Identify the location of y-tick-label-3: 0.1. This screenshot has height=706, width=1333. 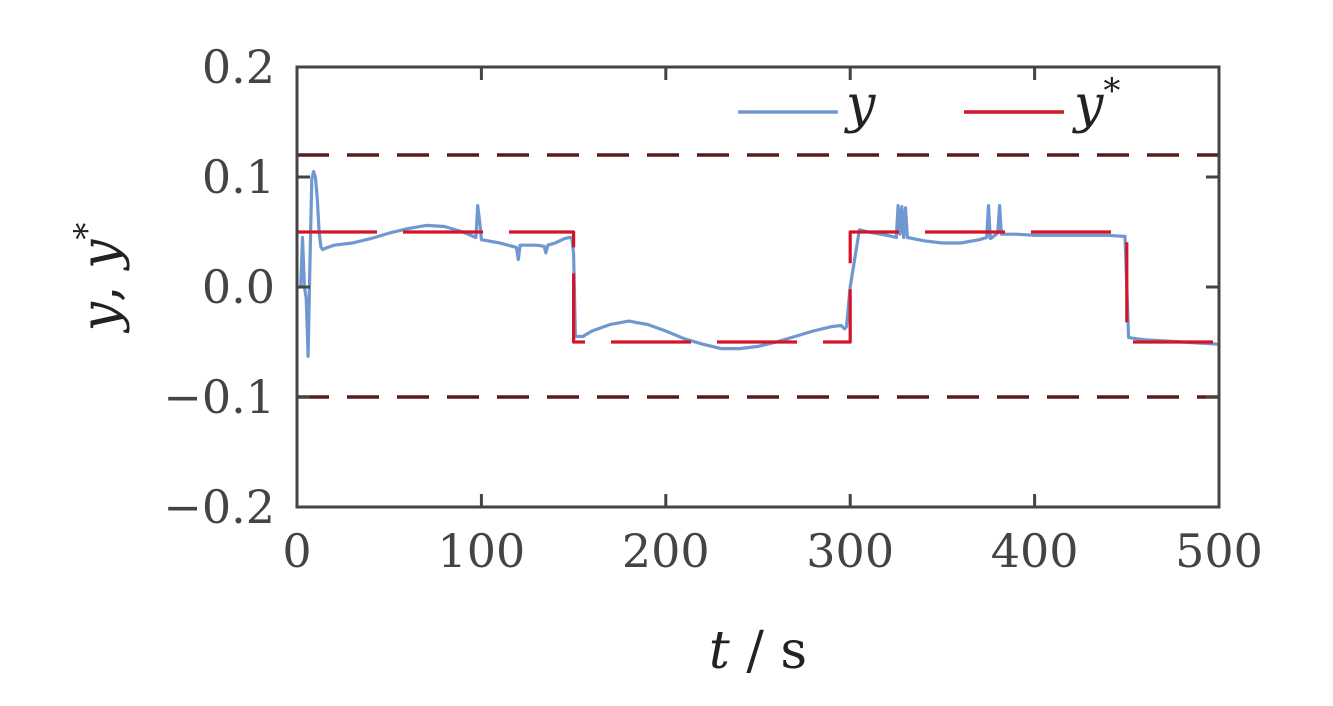
(238, 177).